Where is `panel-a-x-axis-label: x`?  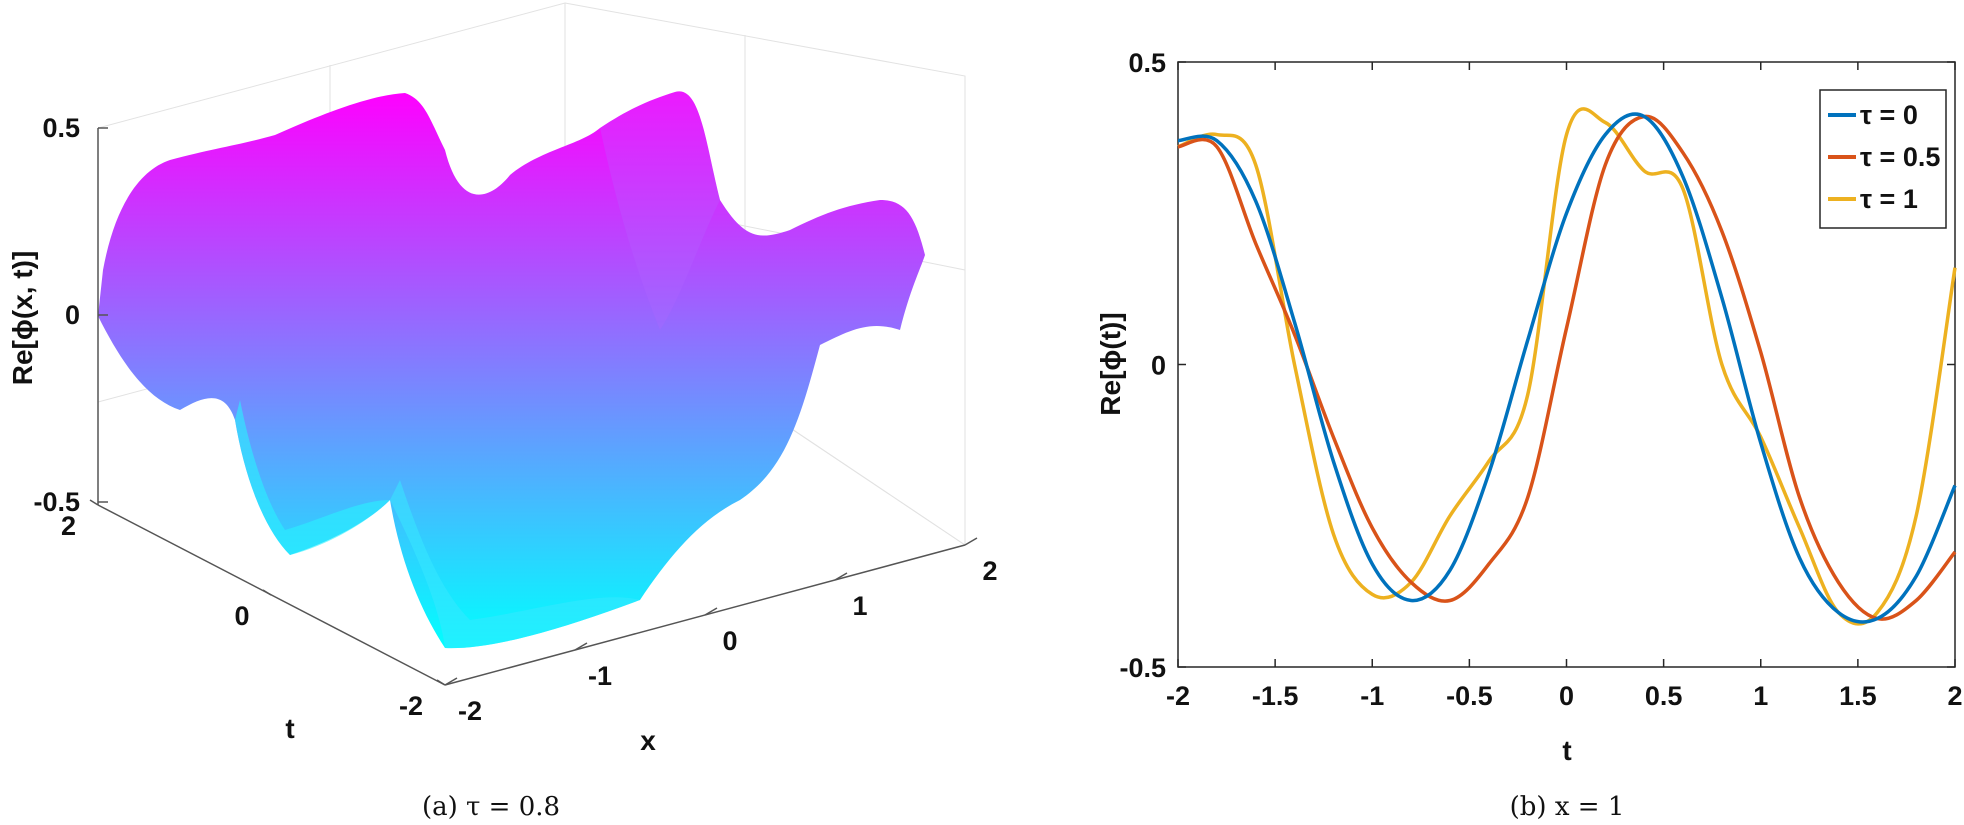
panel-a-x-axis-label: x is located at coordinates (648, 740).